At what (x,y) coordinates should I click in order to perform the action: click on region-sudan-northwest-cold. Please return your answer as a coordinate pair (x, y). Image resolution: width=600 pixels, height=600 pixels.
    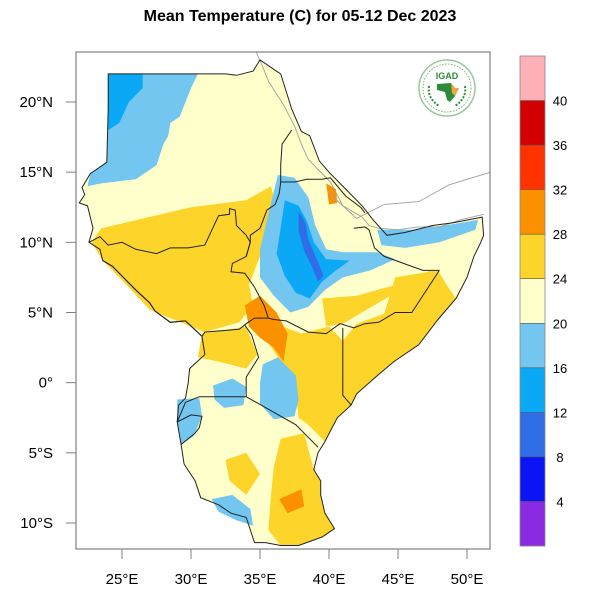
    Looking at the image, I should click on (125, 102).